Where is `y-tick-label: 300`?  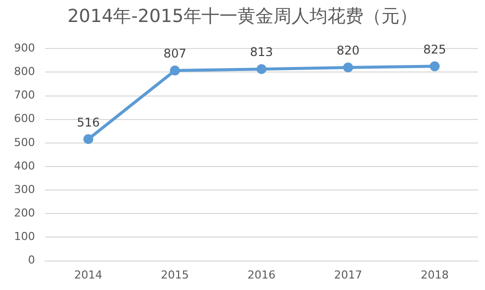 y-tick-label: 300 is located at coordinates (24, 189).